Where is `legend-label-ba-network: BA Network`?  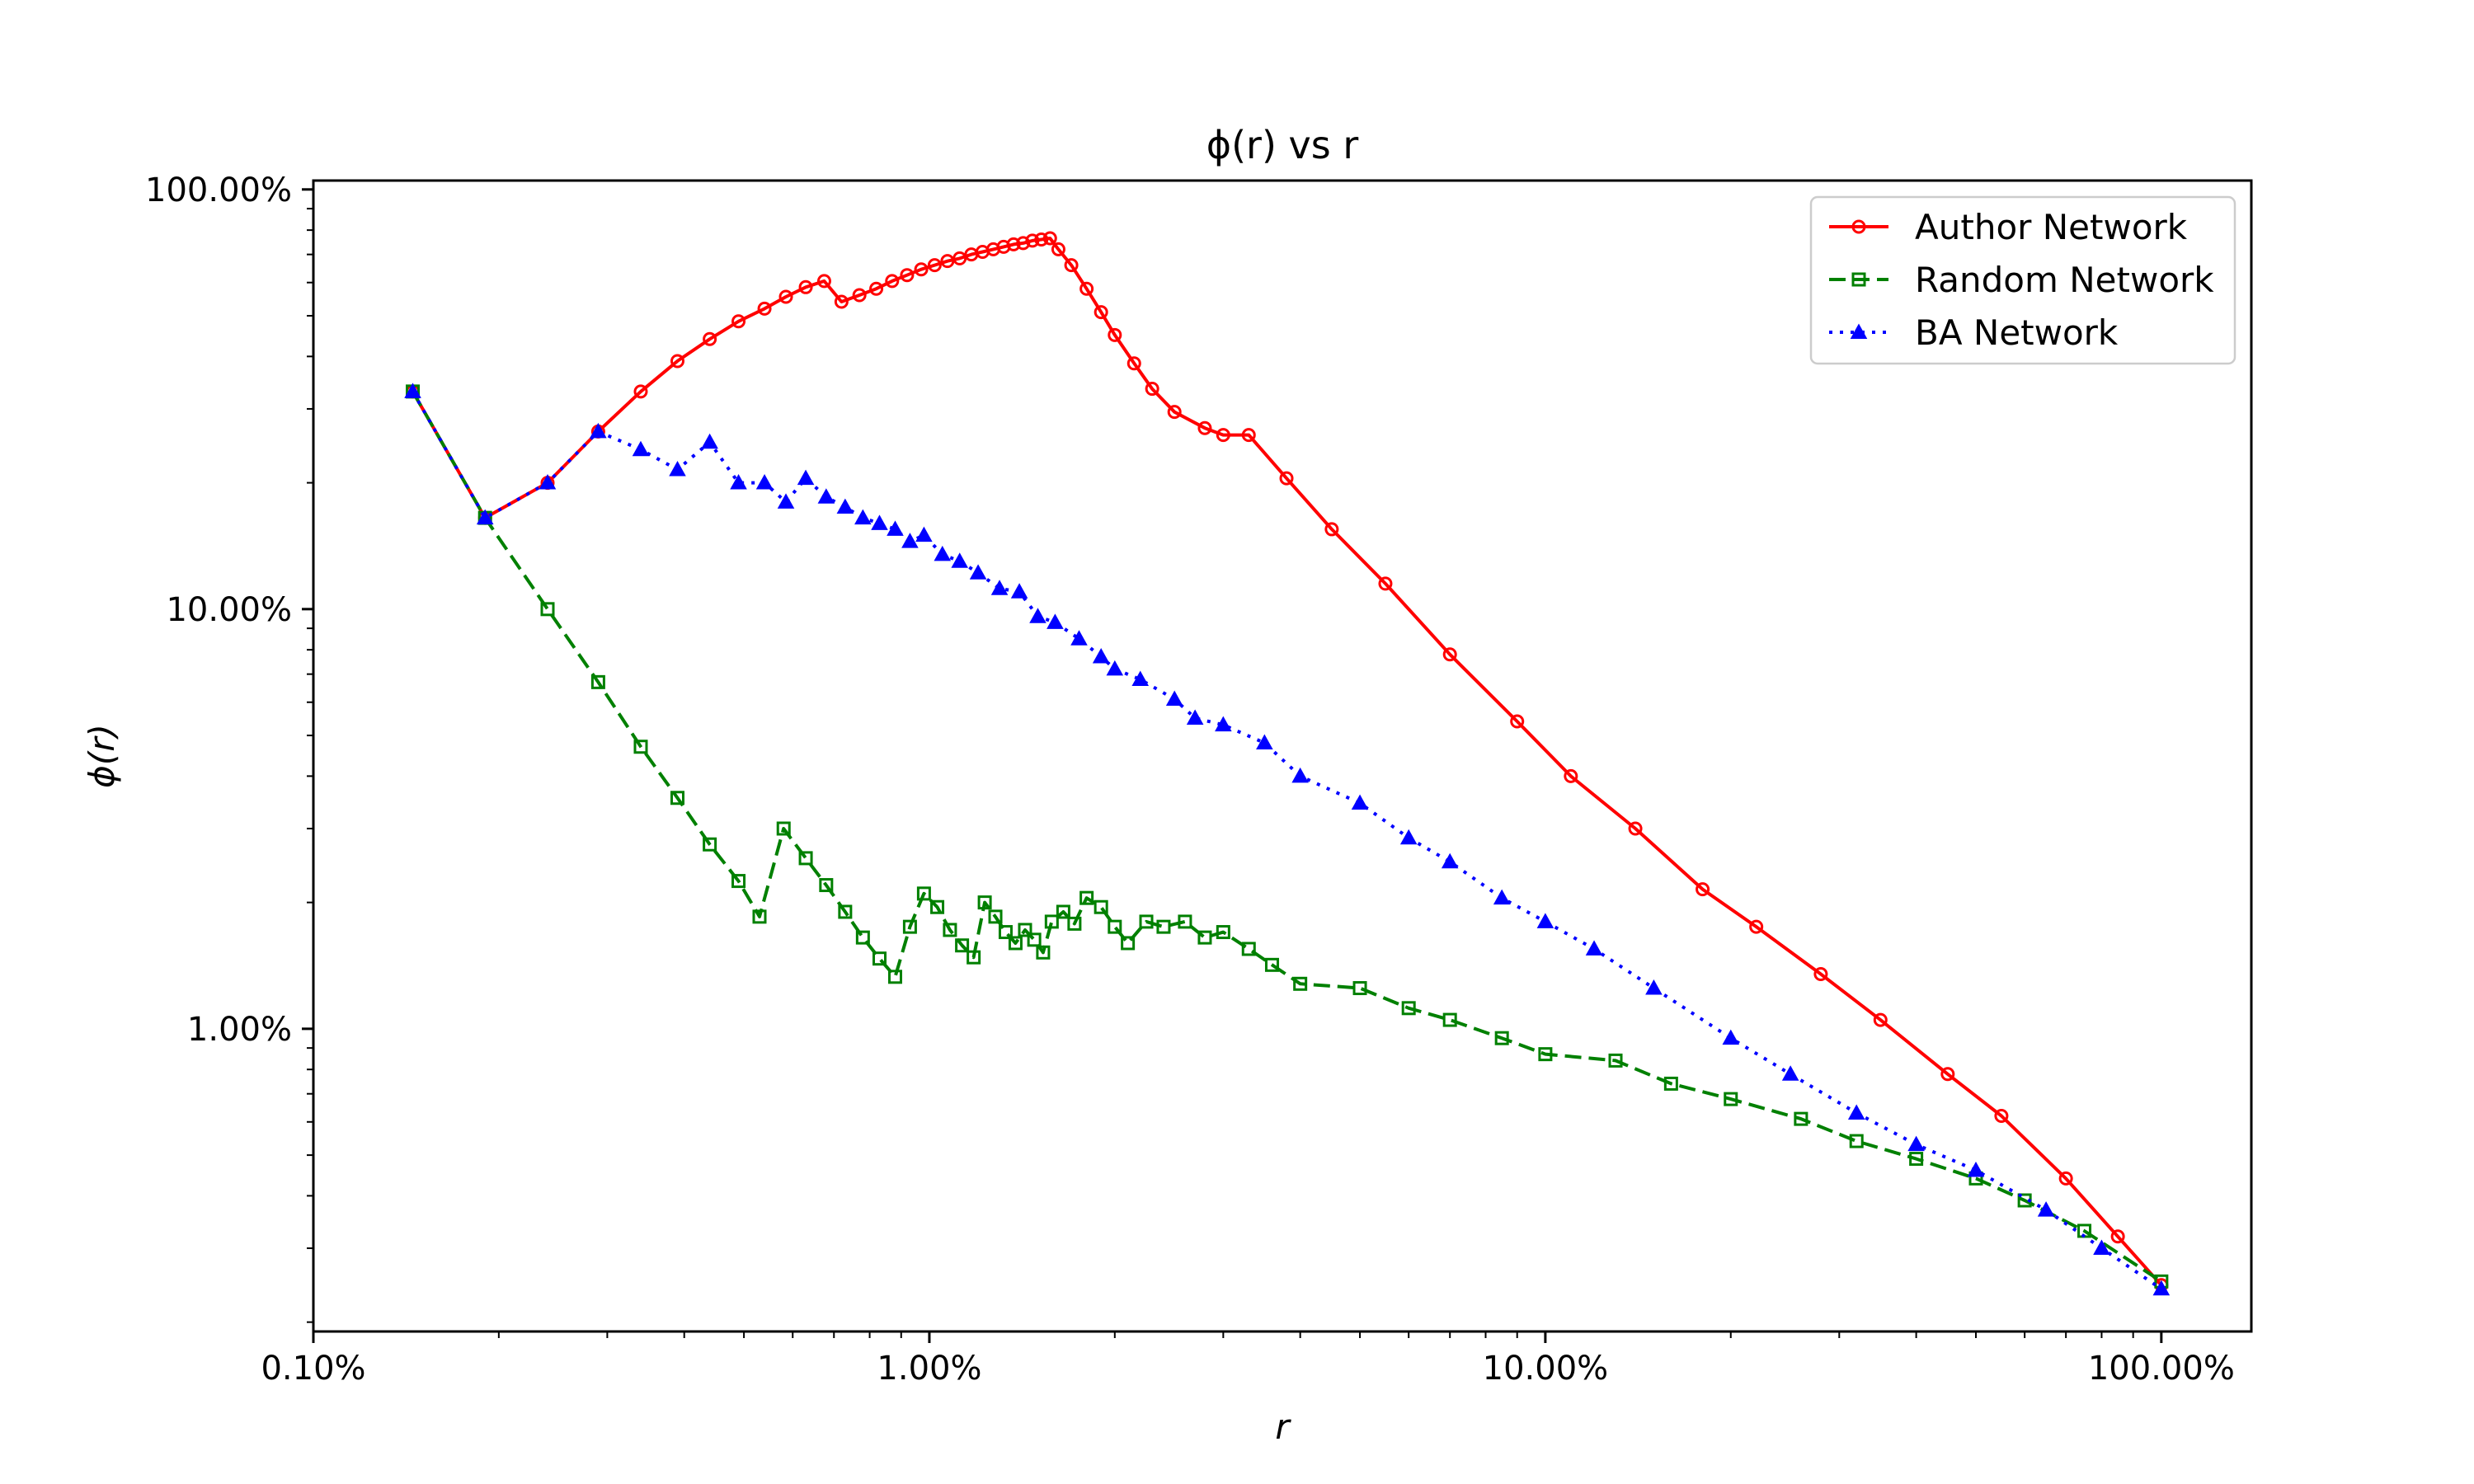 legend-label-ba-network: BA Network is located at coordinates (2017, 332).